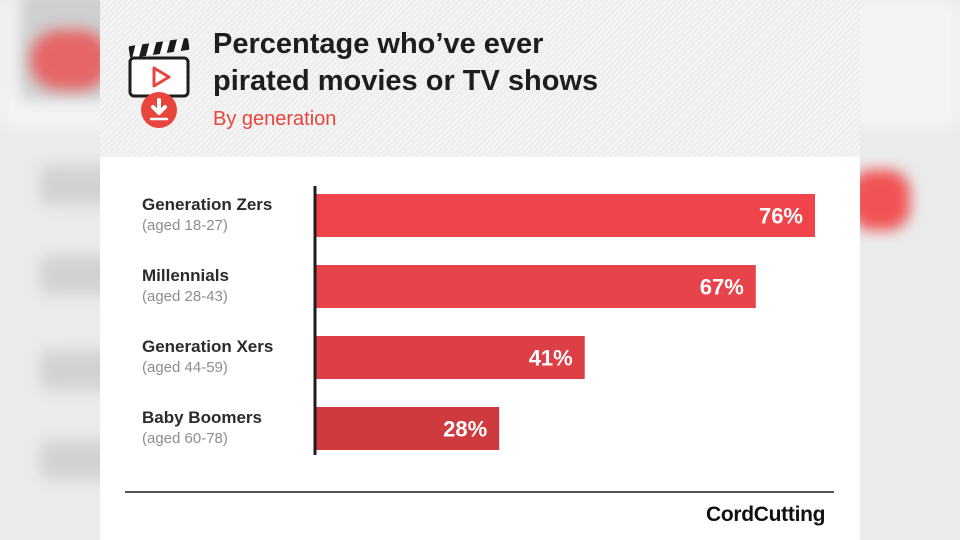 This screenshot has width=960, height=540. Describe the element at coordinates (766, 514) in the screenshot. I see `brand-logo: CordCutting` at that location.